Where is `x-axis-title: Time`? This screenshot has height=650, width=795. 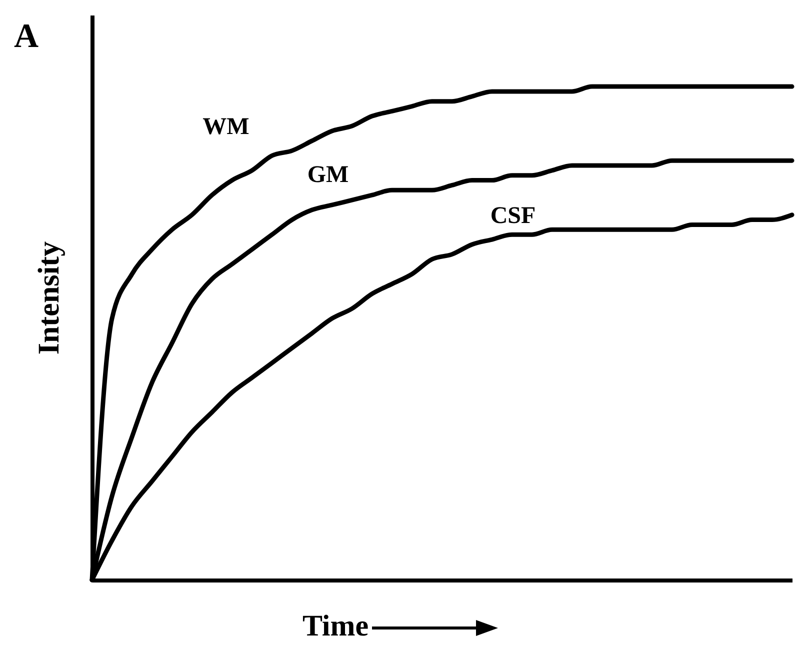 x-axis-title: Time is located at coordinates (335, 626).